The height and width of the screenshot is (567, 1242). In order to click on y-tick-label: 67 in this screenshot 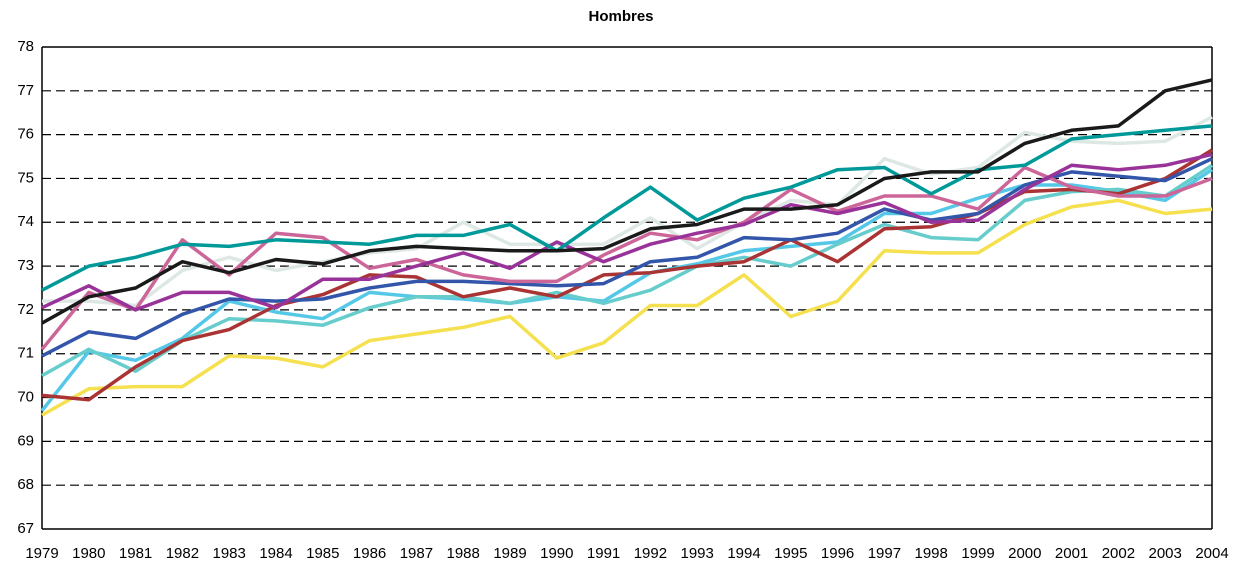, I will do `click(25, 528)`.